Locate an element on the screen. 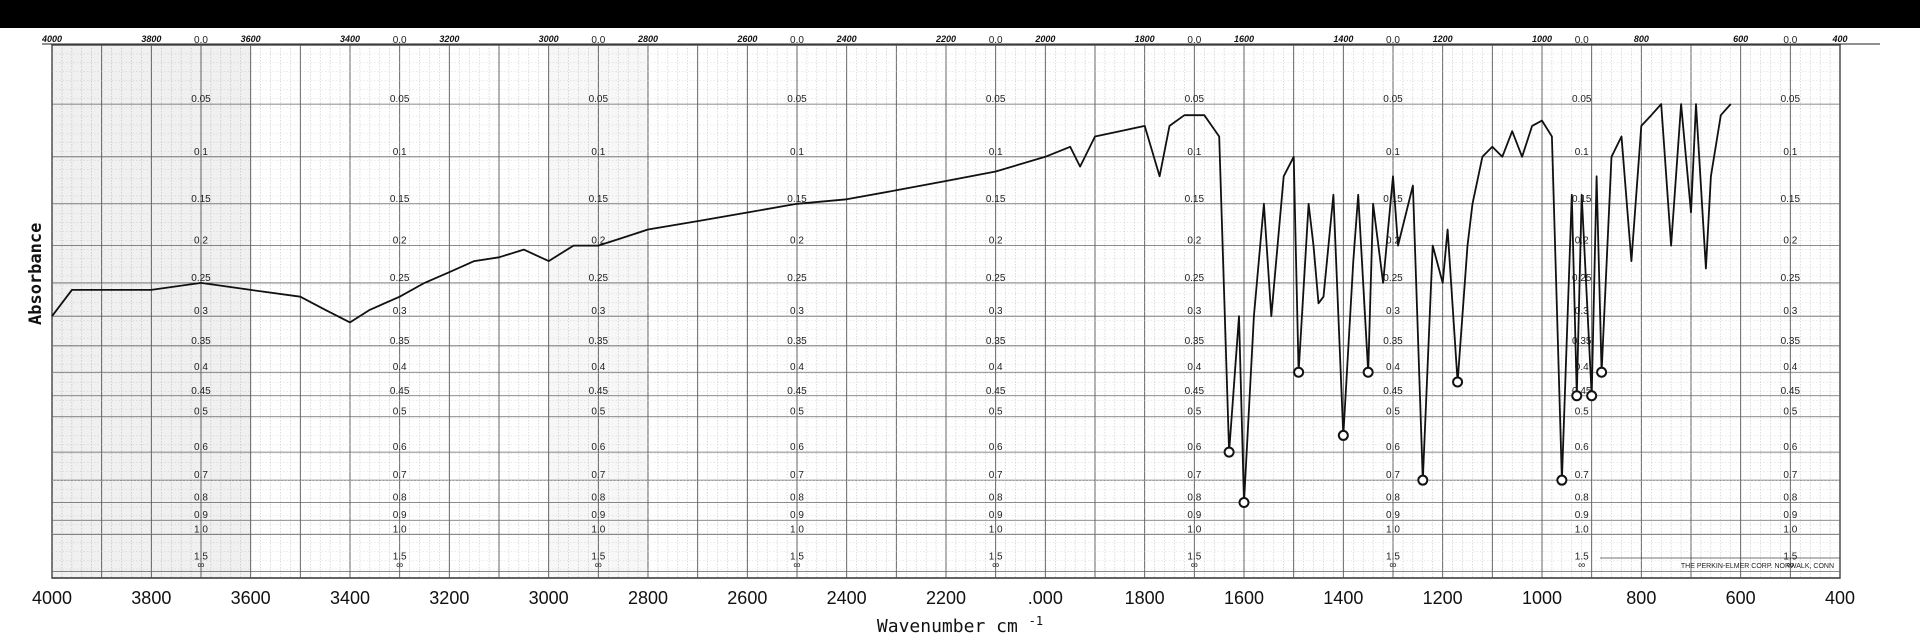 This screenshot has width=1920, height=640. top-tick-label: 400 is located at coordinates (1839, 39).